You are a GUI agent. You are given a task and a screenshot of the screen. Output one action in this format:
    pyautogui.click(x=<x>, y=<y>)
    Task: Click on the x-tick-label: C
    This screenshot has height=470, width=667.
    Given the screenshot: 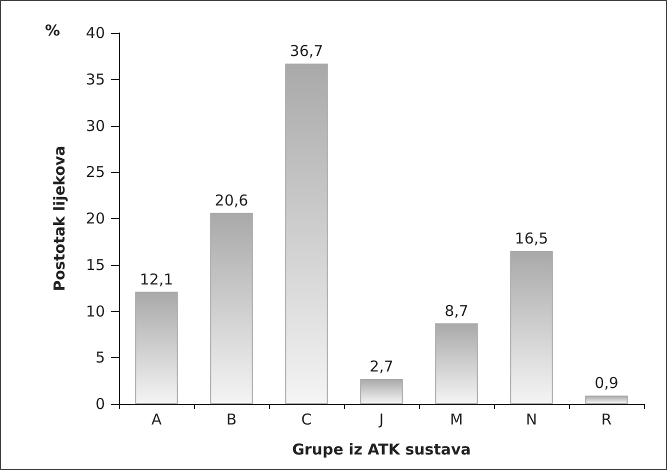 What is the action you would take?
    pyautogui.click(x=306, y=419)
    